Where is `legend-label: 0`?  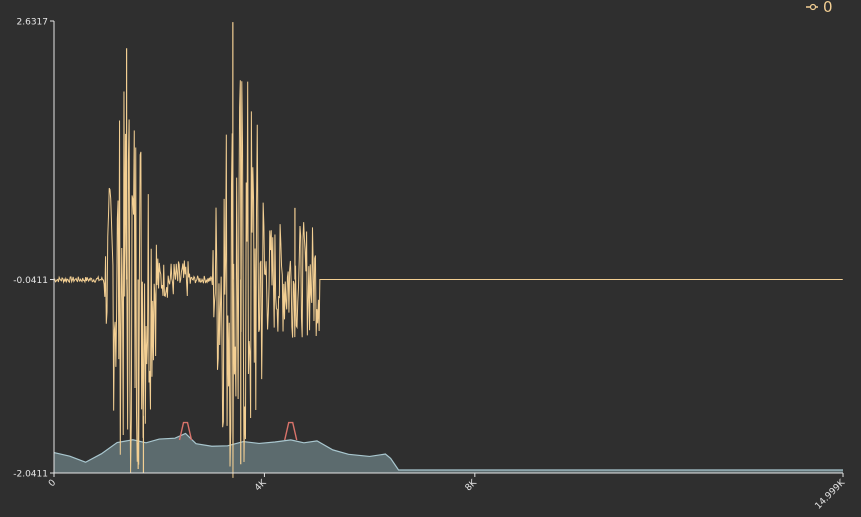
legend-label: 0 is located at coordinates (828, 8).